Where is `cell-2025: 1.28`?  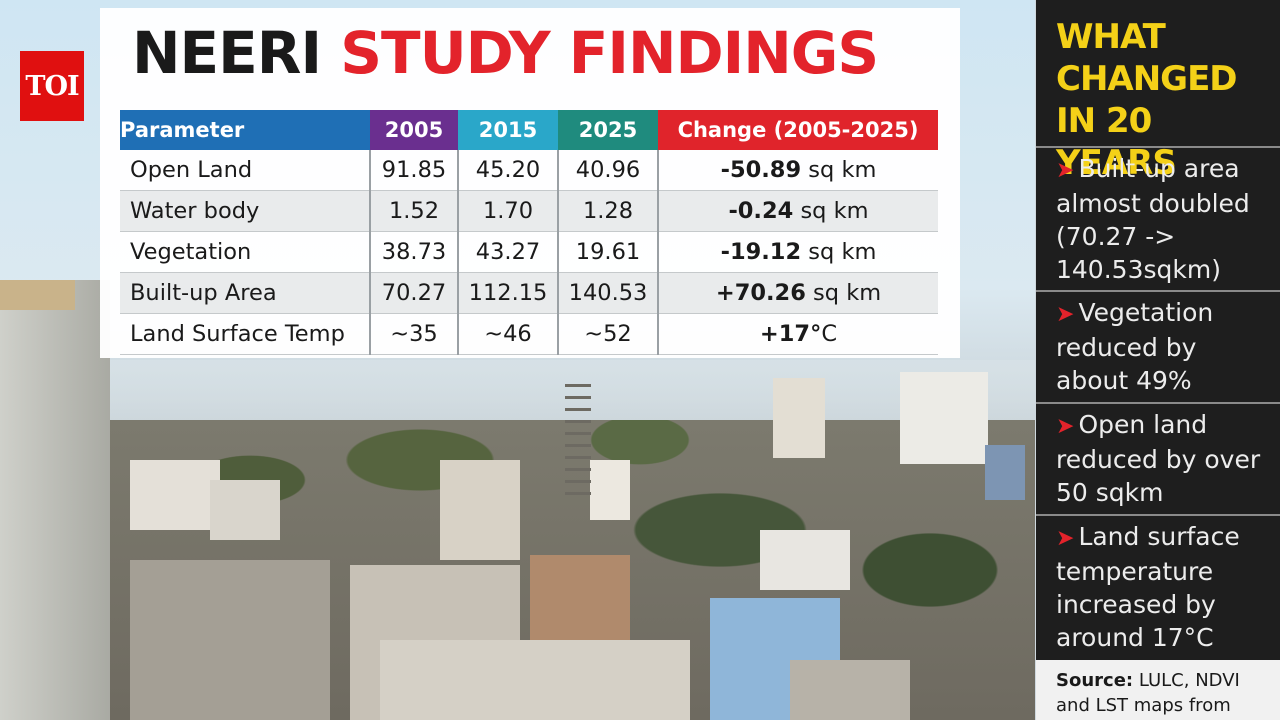
cell-2025: 1.28 is located at coordinates (607, 211).